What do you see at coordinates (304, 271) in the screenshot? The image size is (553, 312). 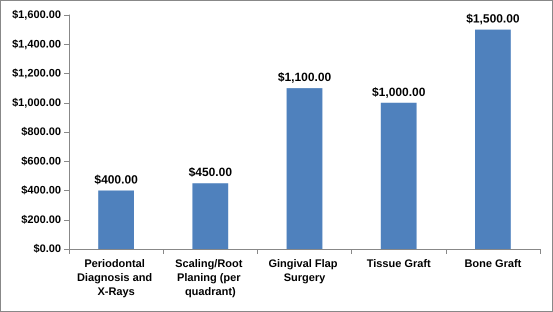 I see `x-tick-label: Gingival Flap Surgery` at bounding box center [304, 271].